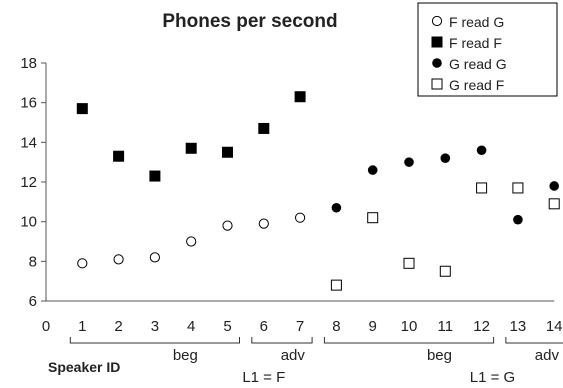 The width and height of the screenshot is (563, 388). What do you see at coordinates (409, 326) in the screenshot?
I see `x-tick-label: 10` at bounding box center [409, 326].